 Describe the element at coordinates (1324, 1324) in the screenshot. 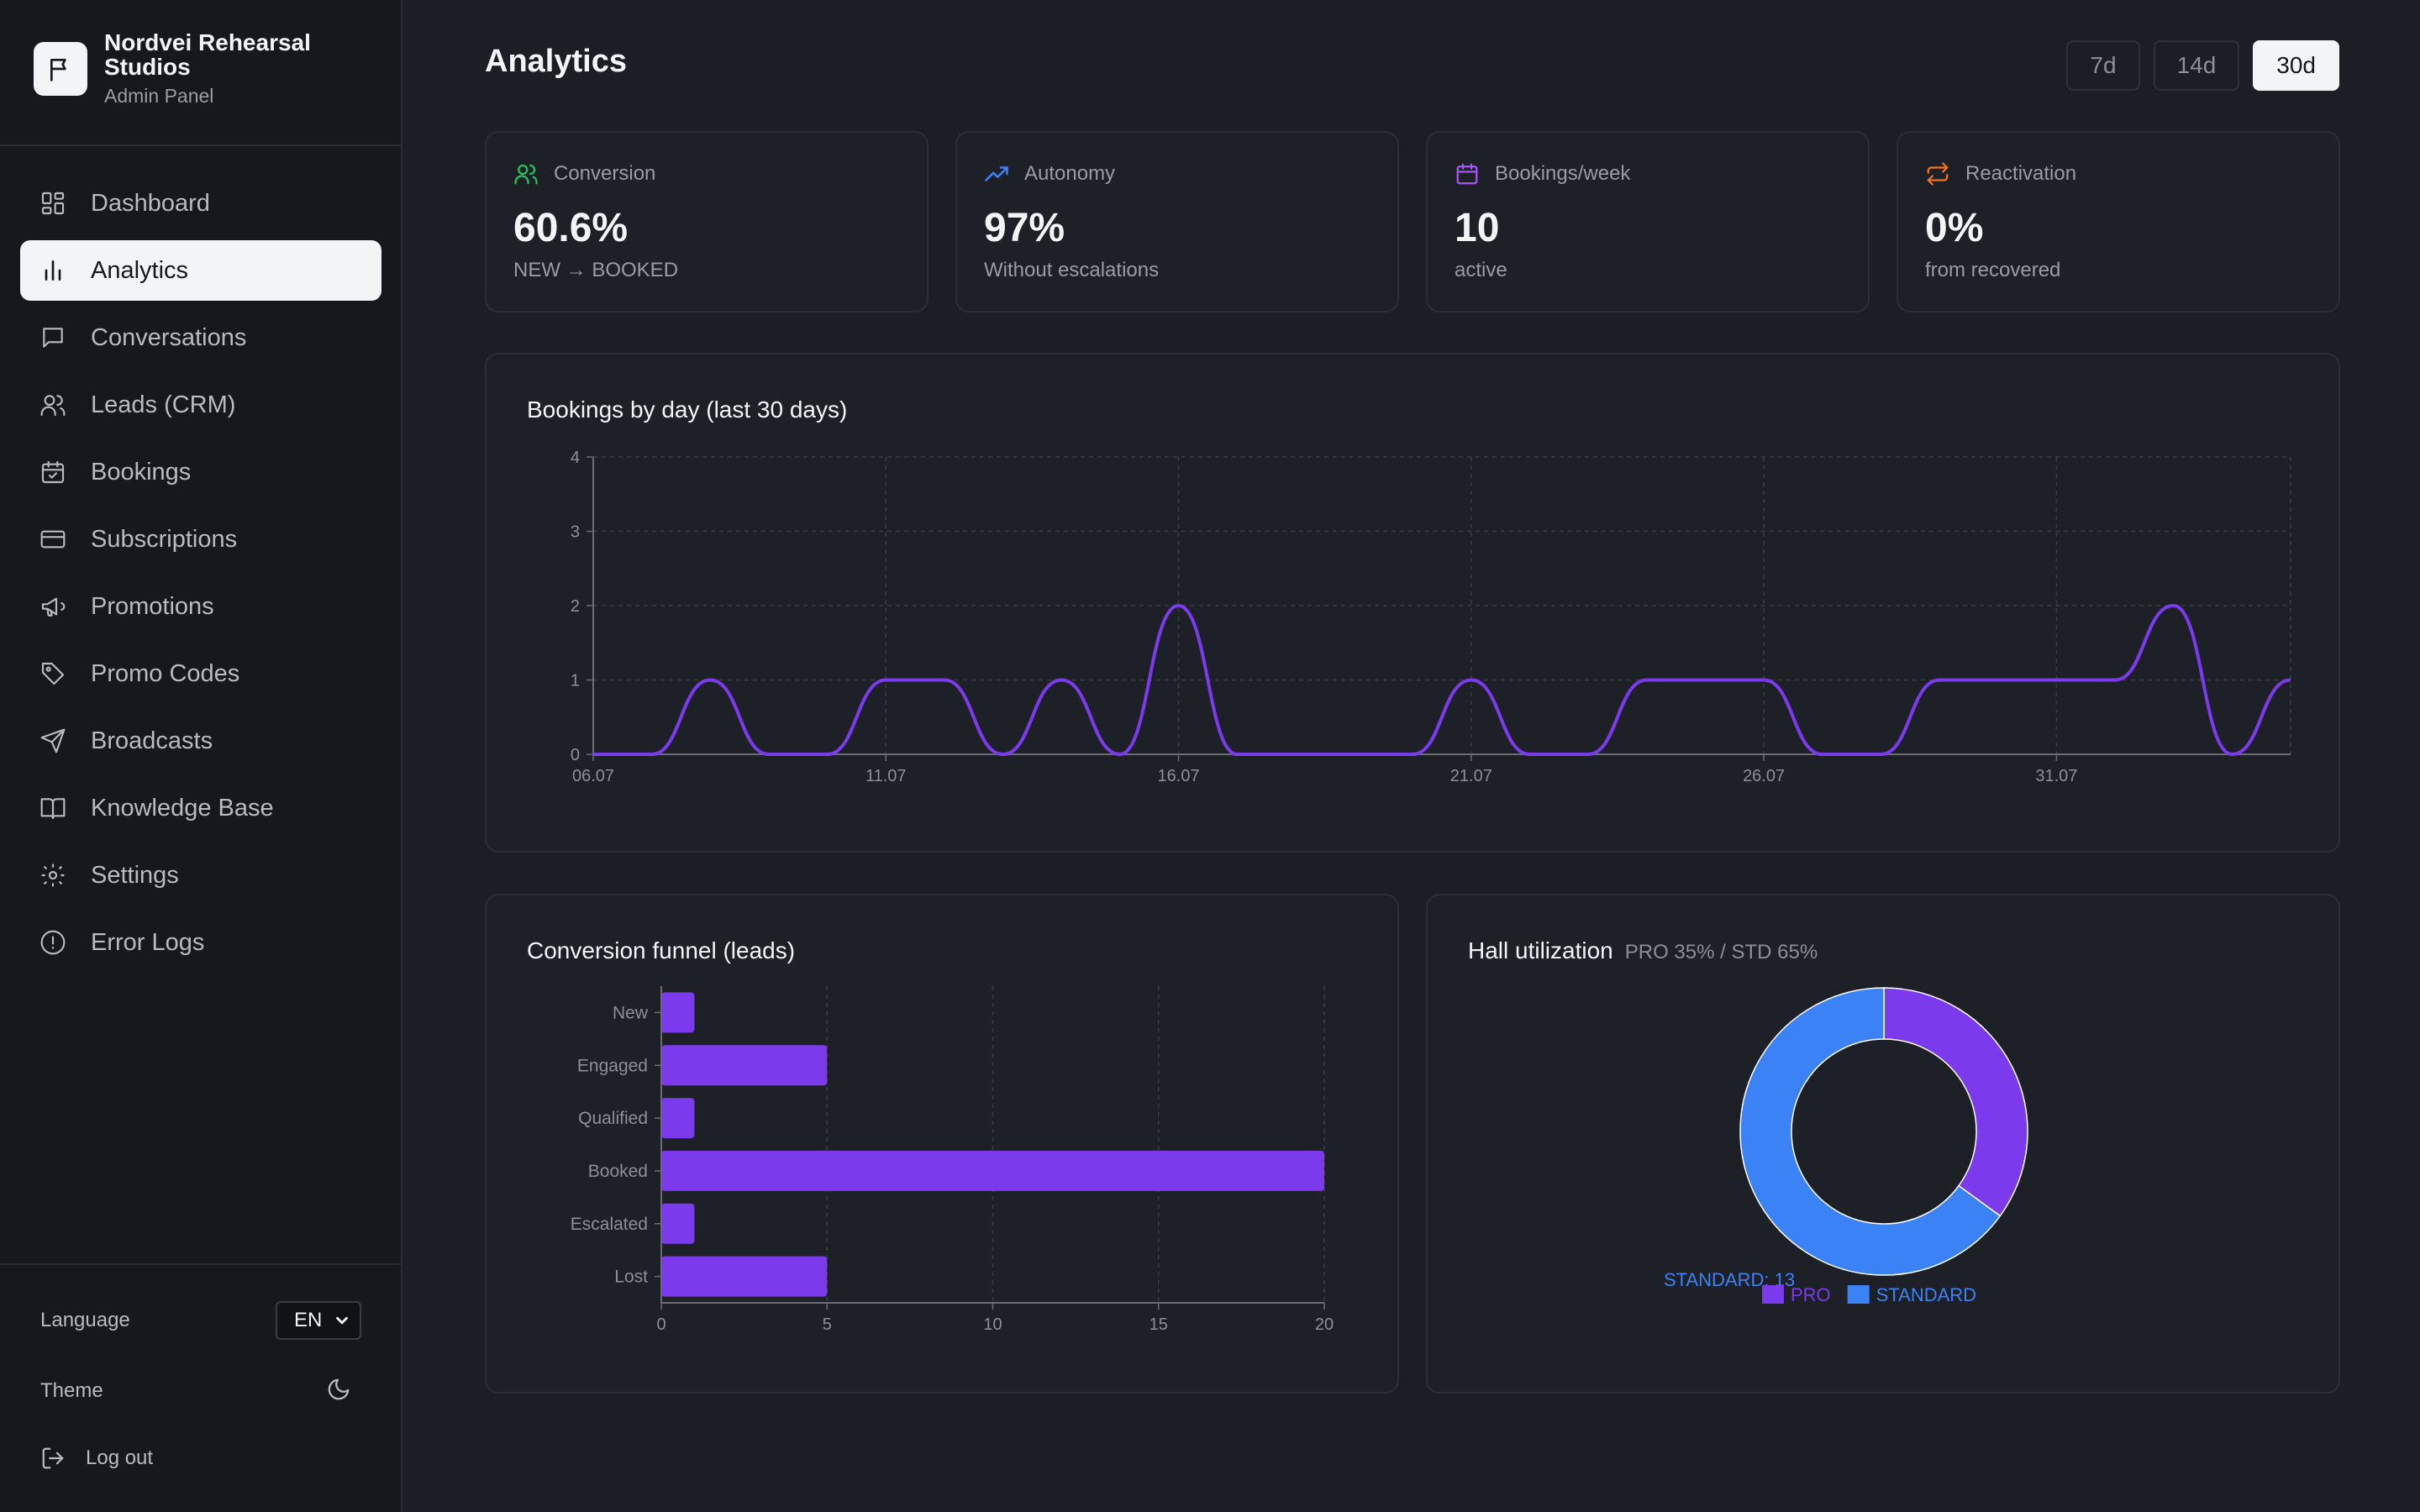

I see `x-tick-label: 20` at that location.